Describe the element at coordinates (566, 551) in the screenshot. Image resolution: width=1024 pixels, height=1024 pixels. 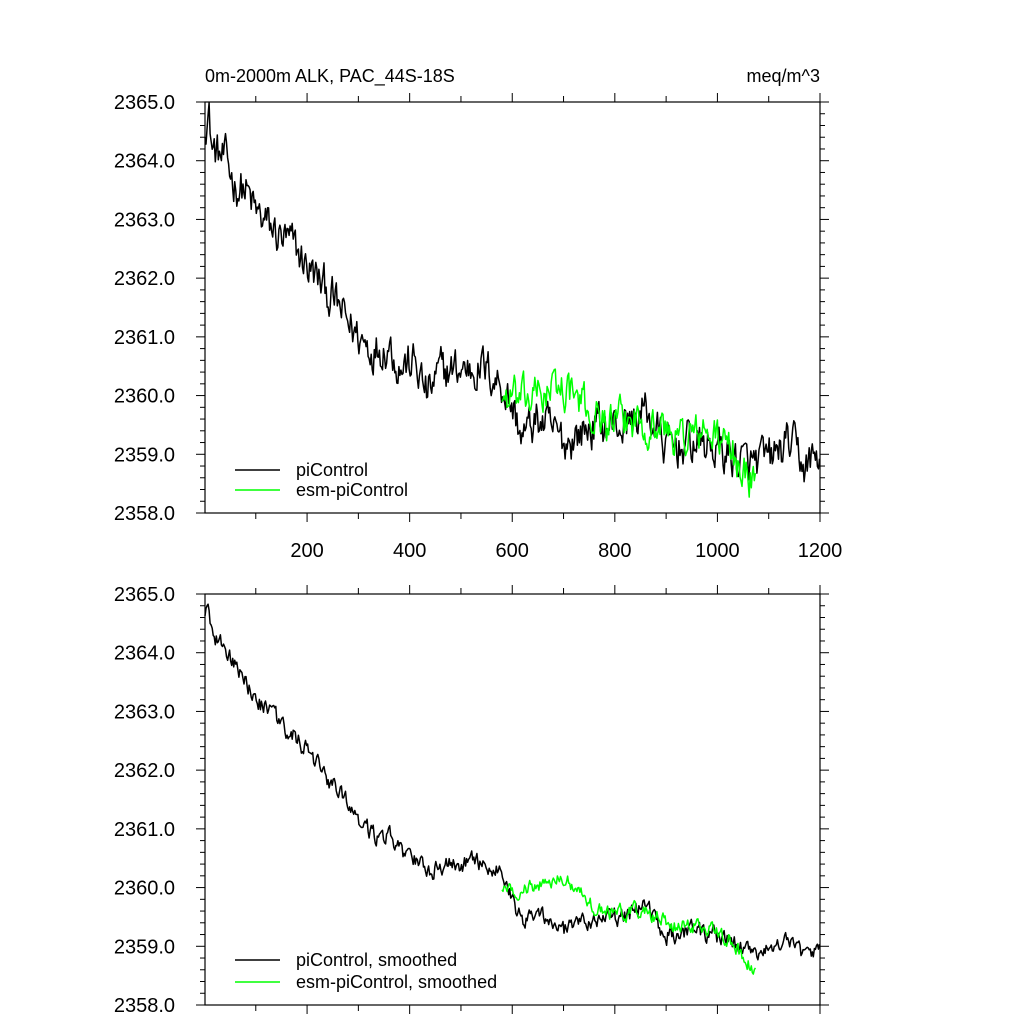
I see `top-x-tick-labels: 200 400 600 800 1000 1200` at that location.